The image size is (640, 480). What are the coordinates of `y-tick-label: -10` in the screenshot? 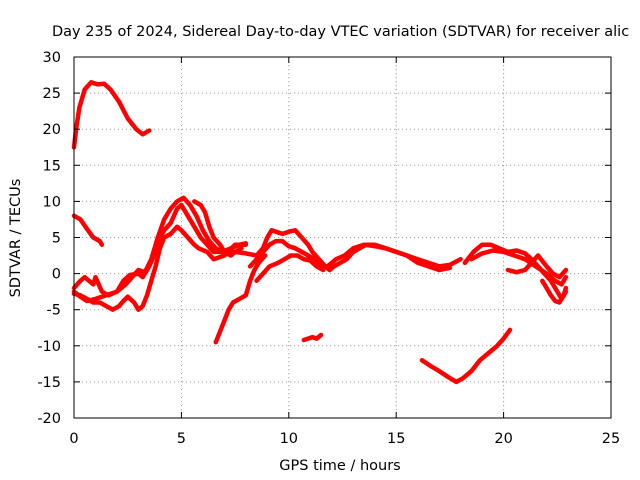 It's located at (49, 347).